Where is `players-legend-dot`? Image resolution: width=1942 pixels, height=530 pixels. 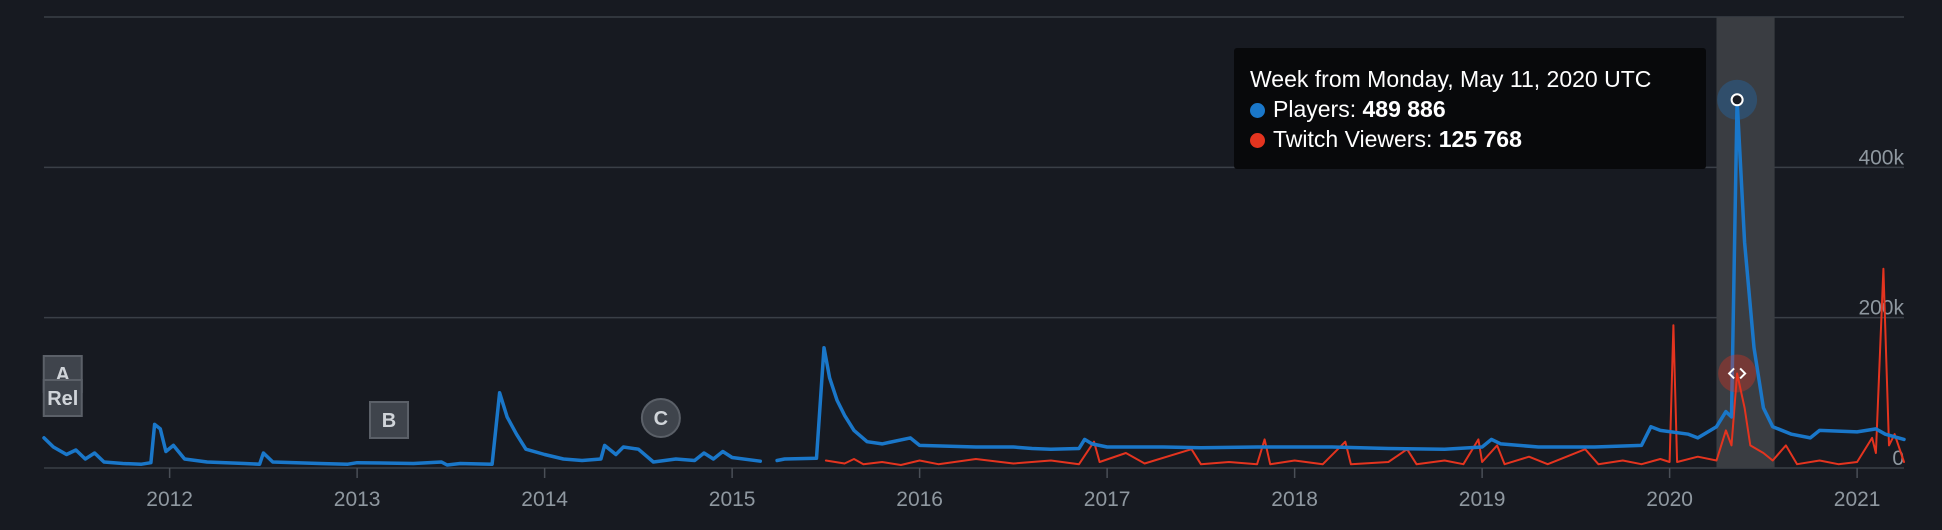 players-legend-dot is located at coordinates (1257, 110).